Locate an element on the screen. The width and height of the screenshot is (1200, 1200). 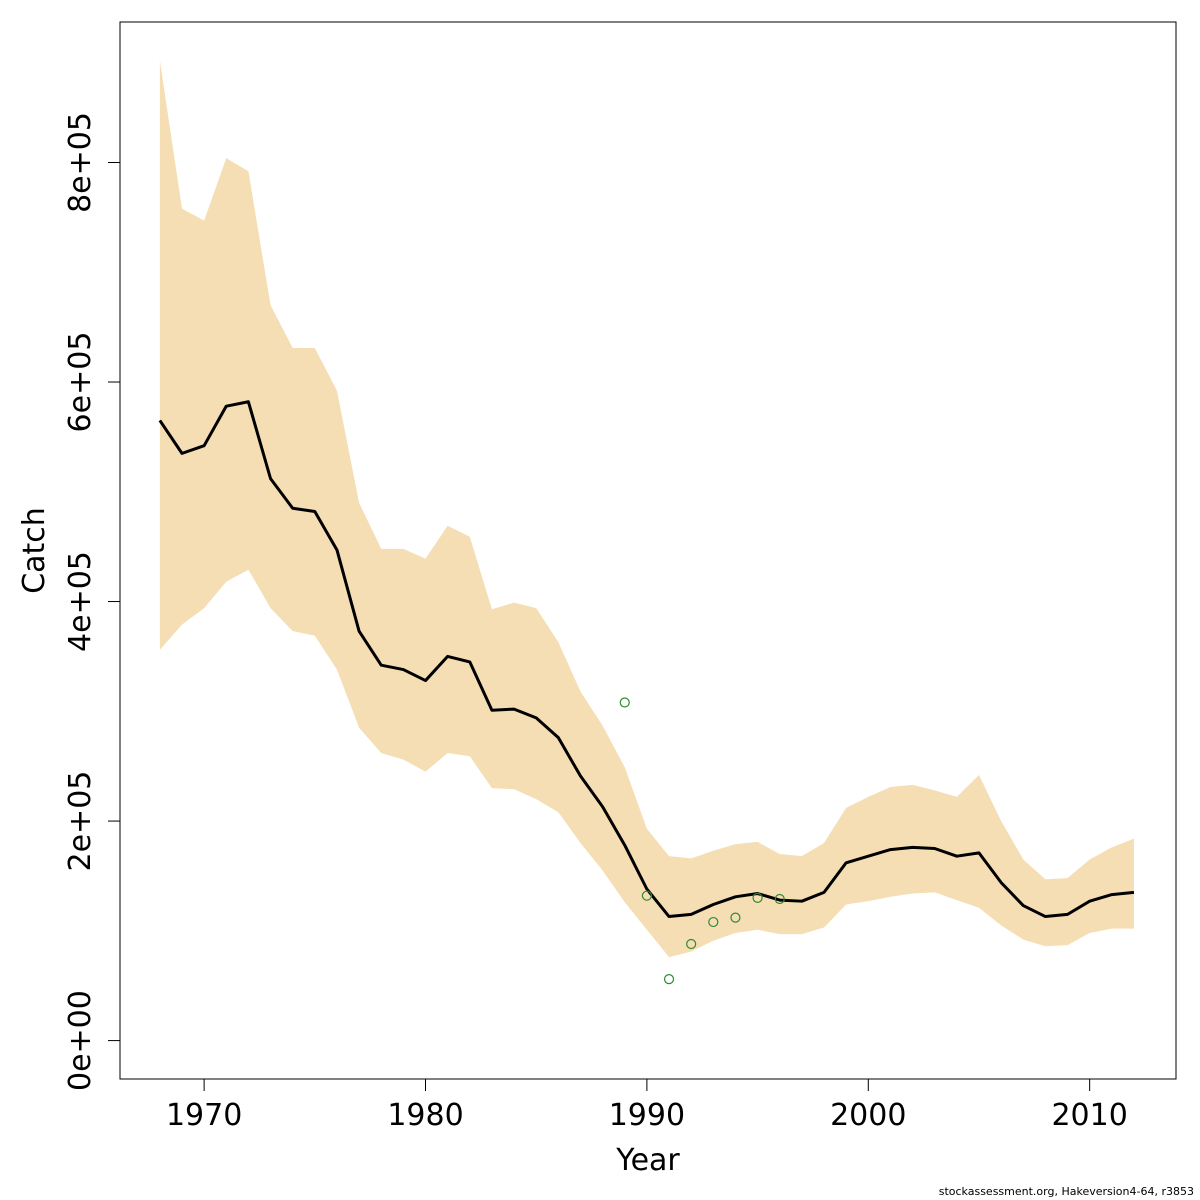
x-tick-label: 1990 is located at coordinates (647, 1115).